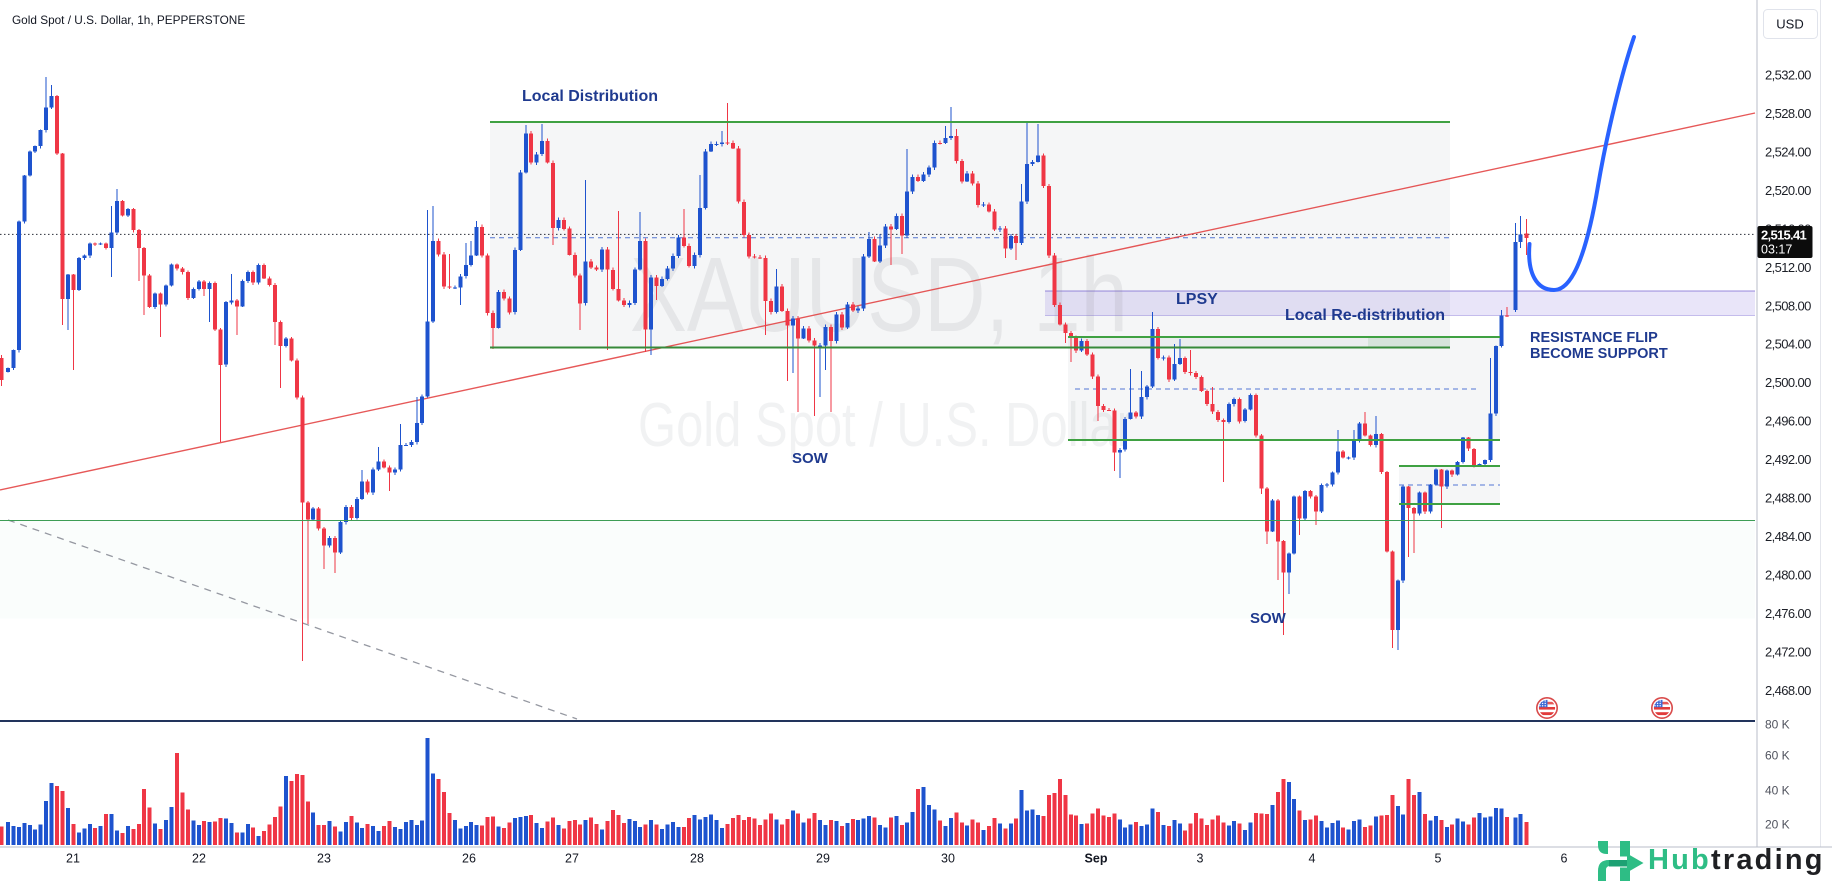  I want to click on svg-text: 28, so click(697, 859).